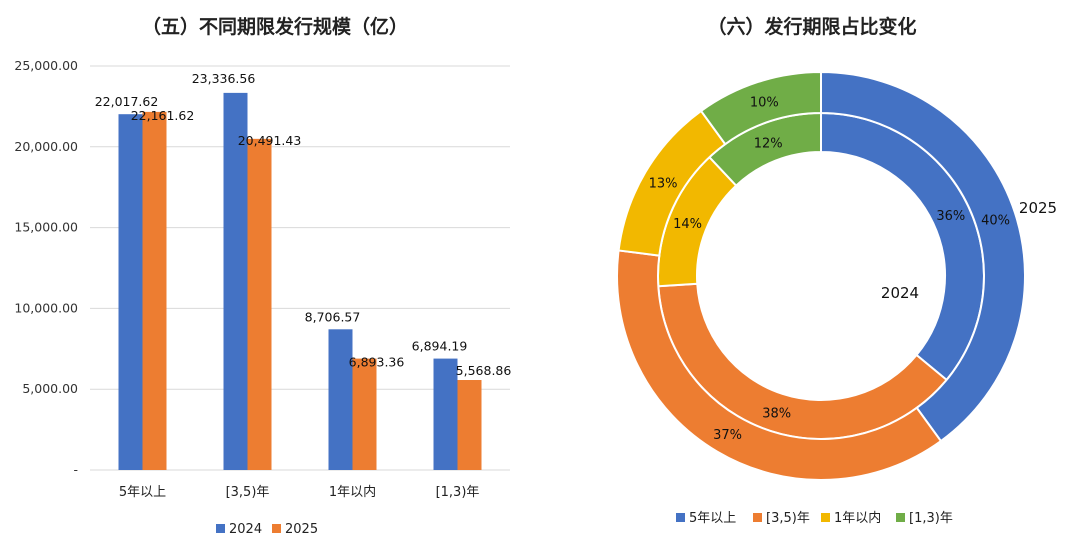  Describe the element at coordinates (46, 307) in the screenshot. I see `y-tick-label: 10,000.00` at that location.